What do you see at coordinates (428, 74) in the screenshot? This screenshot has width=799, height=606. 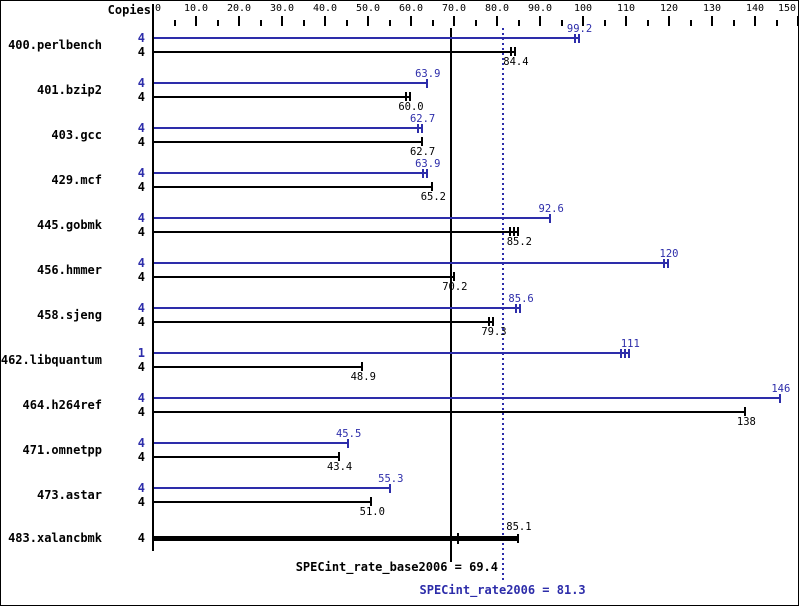 I see `peak-value-label: 63.9` at bounding box center [428, 74].